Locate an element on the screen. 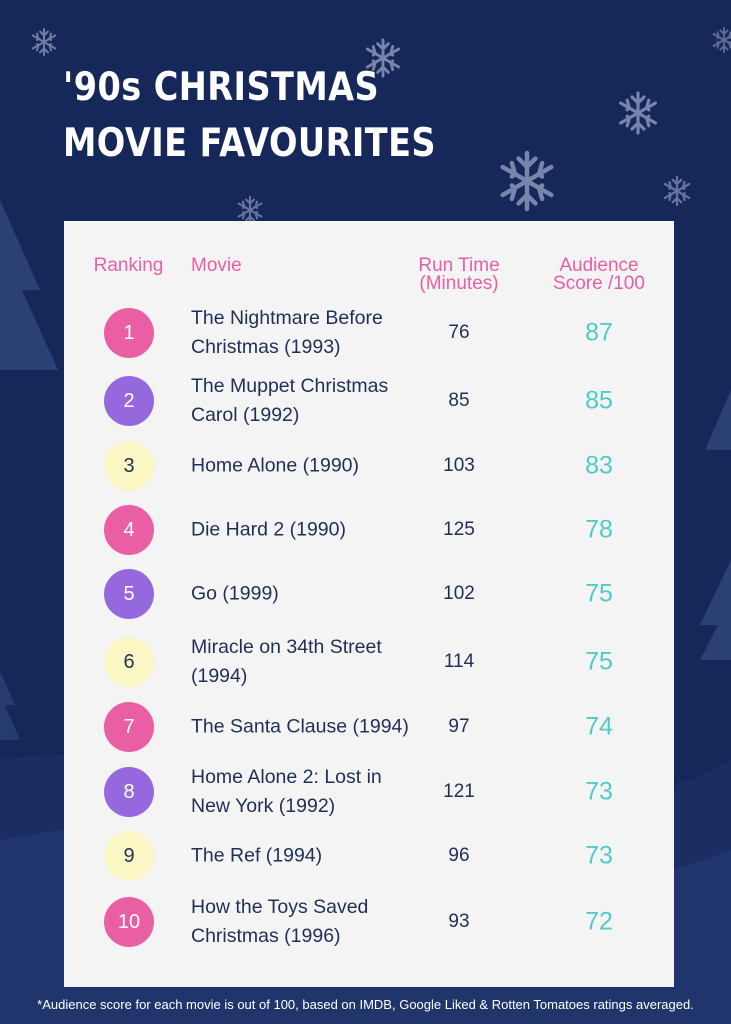 Image resolution: width=731 pixels, height=1024 pixels. movie-title: Die Hard 2 (1990) is located at coordinates (268, 529).